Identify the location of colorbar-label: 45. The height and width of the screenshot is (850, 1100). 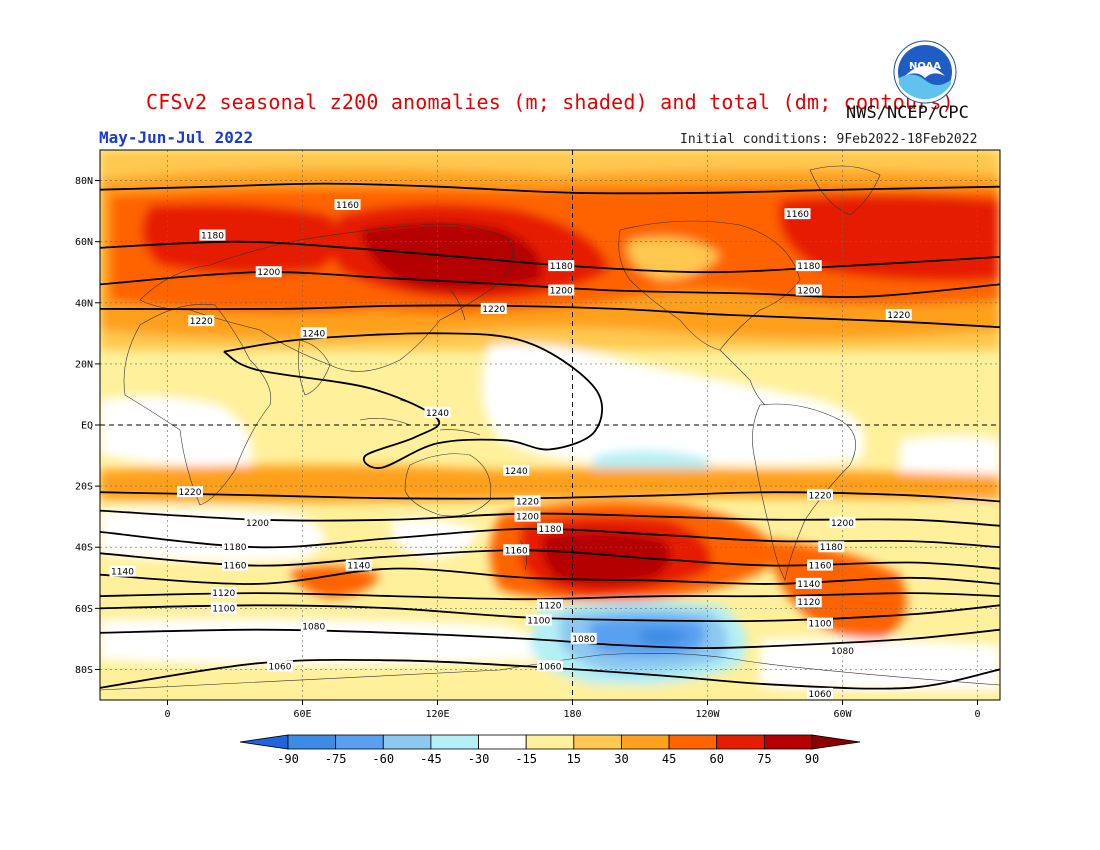
(669, 759).